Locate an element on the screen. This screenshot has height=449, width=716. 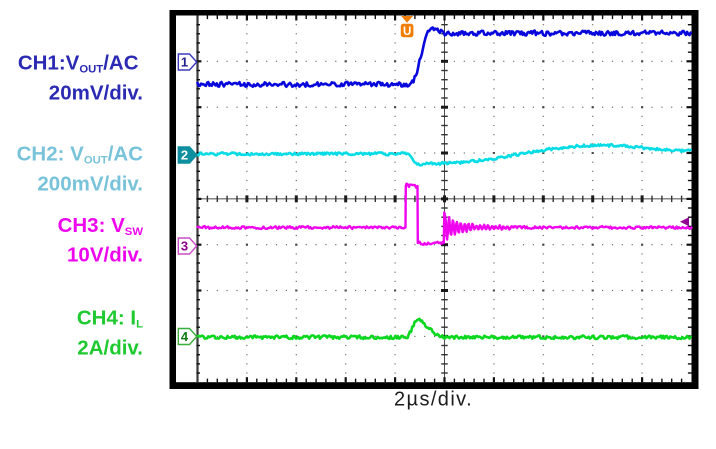
svg-text: CH4: IL​ is located at coordinates (110, 319).